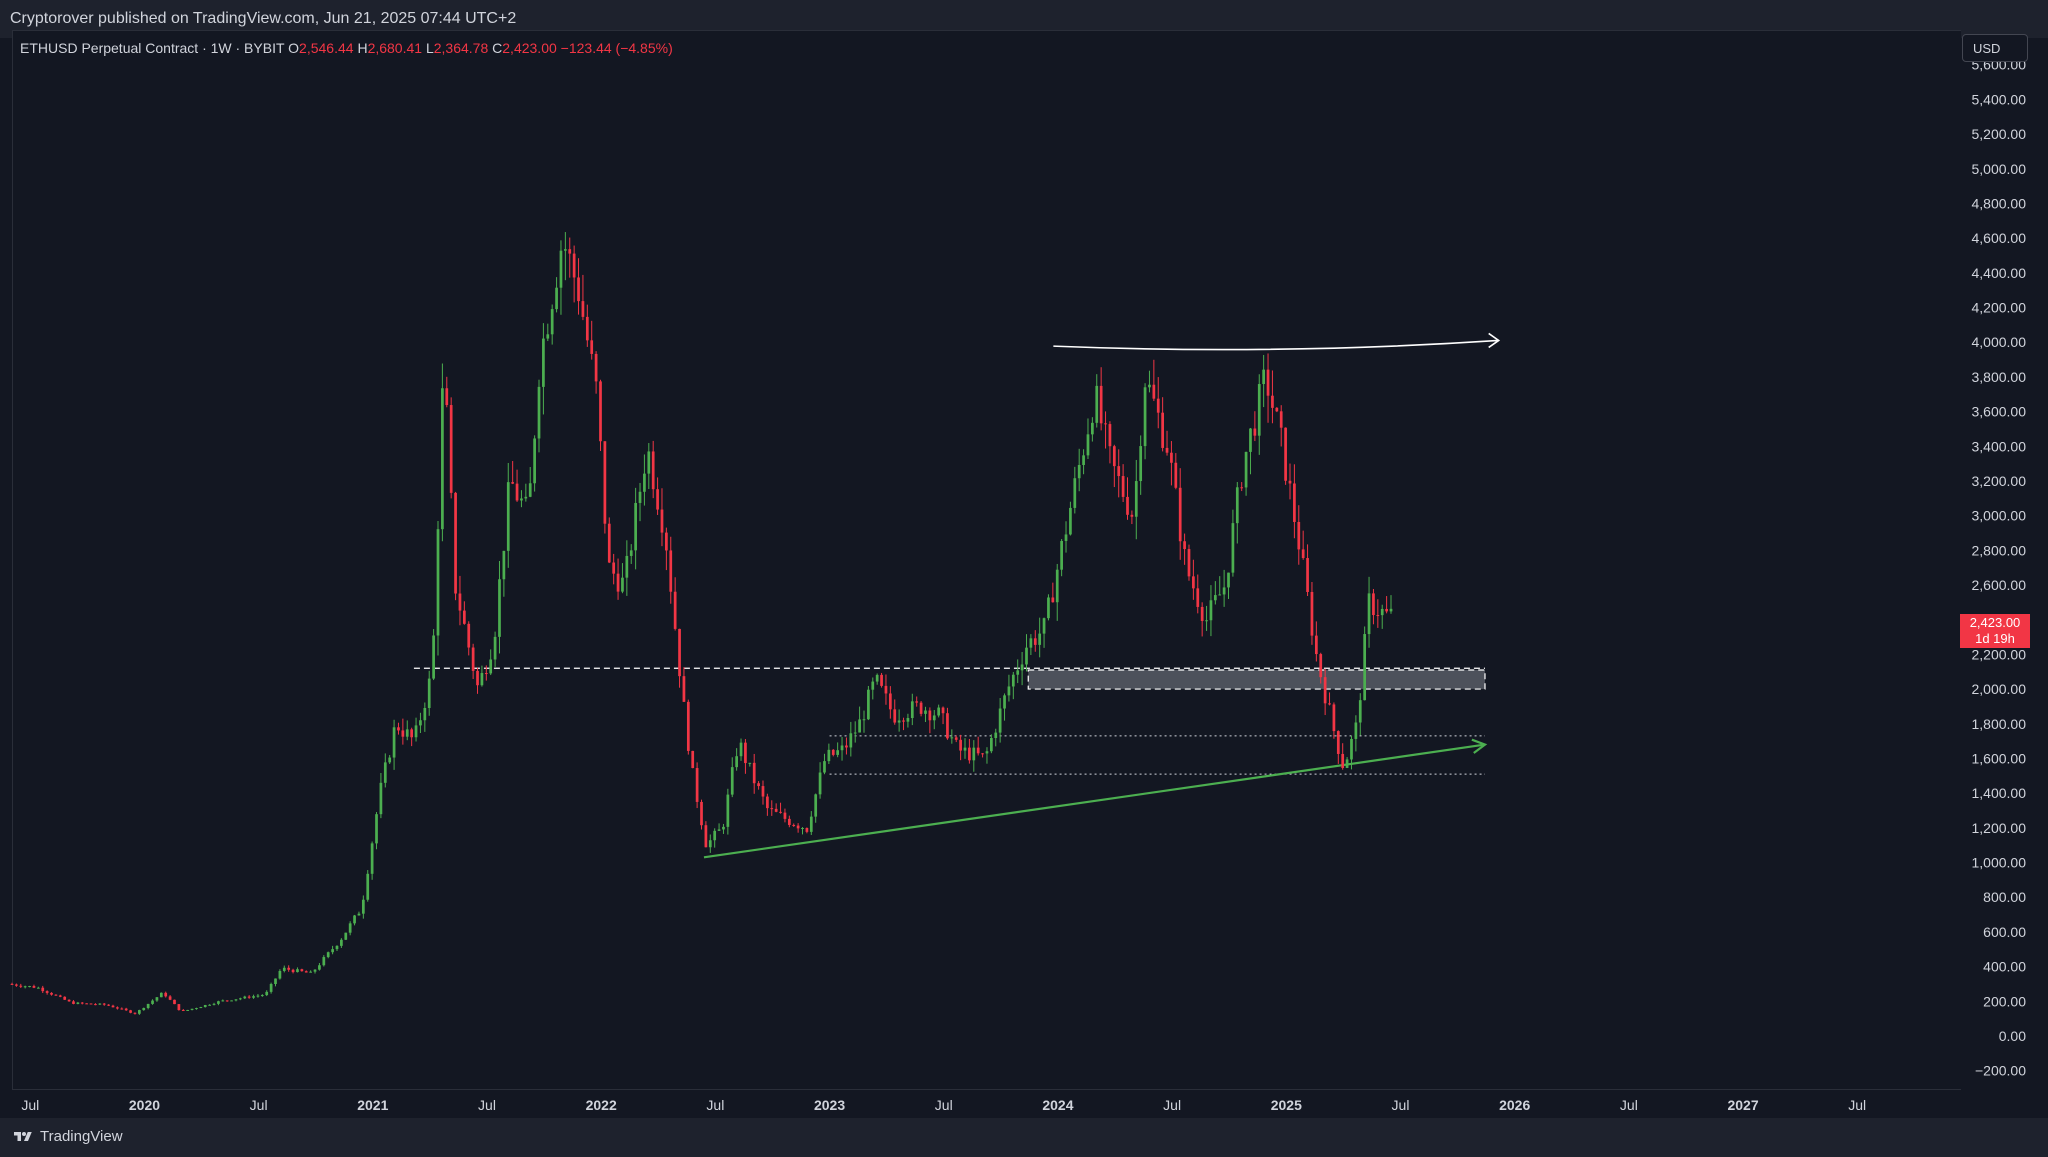 This screenshot has height=1157, width=2048. What do you see at coordinates (1995, 638) in the screenshot?
I see `bar-countdown: 1d 19h` at bounding box center [1995, 638].